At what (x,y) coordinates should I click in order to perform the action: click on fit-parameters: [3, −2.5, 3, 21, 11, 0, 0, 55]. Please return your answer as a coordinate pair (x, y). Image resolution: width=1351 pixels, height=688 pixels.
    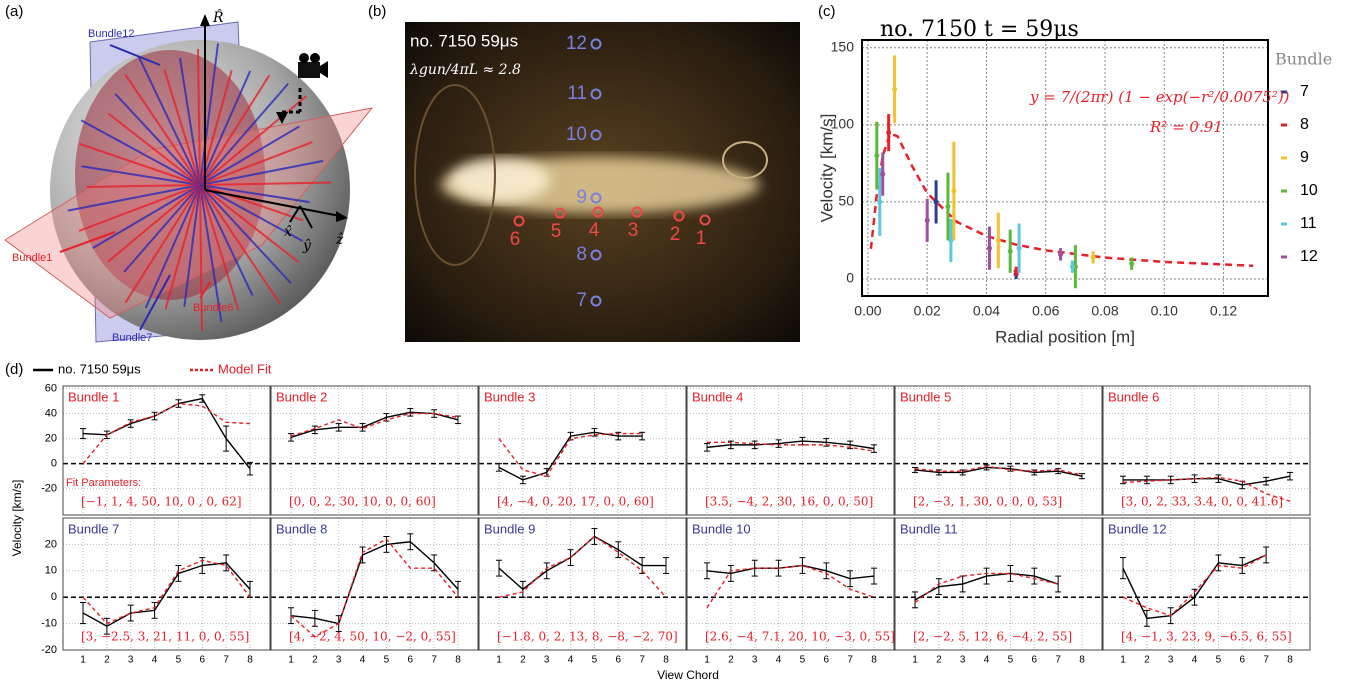
    Looking at the image, I should click on (165, 637).